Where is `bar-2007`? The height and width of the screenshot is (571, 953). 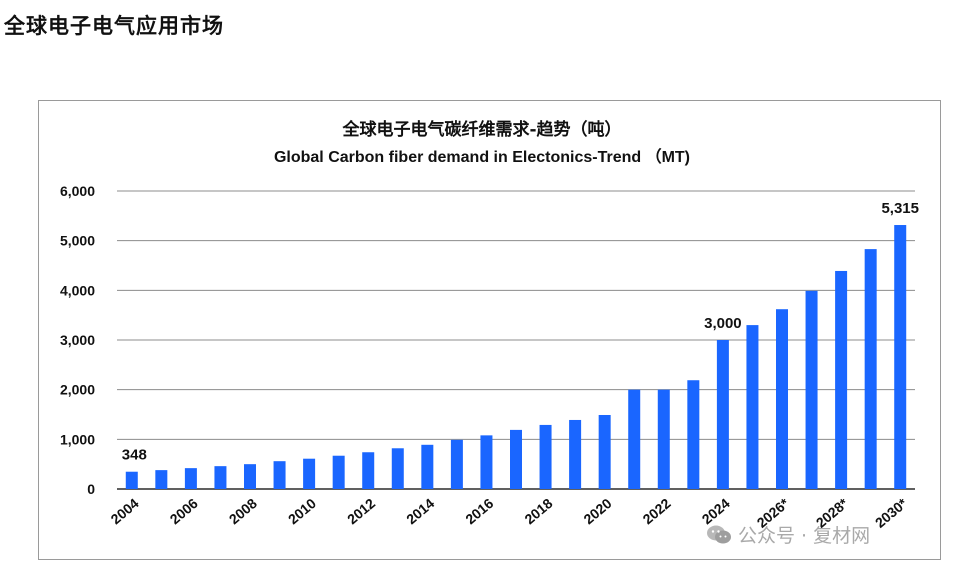
bar-2007 is located at coordinates (220, 477).